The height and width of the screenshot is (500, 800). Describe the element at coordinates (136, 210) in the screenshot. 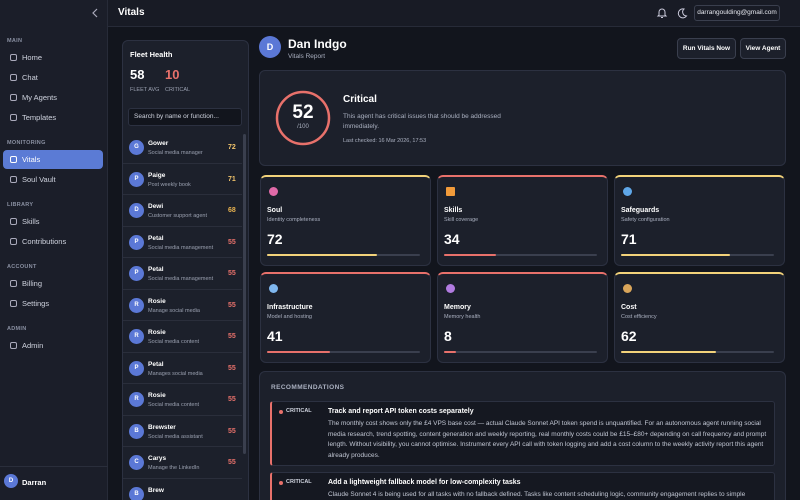

I see `agent-avatar: D` at that location.